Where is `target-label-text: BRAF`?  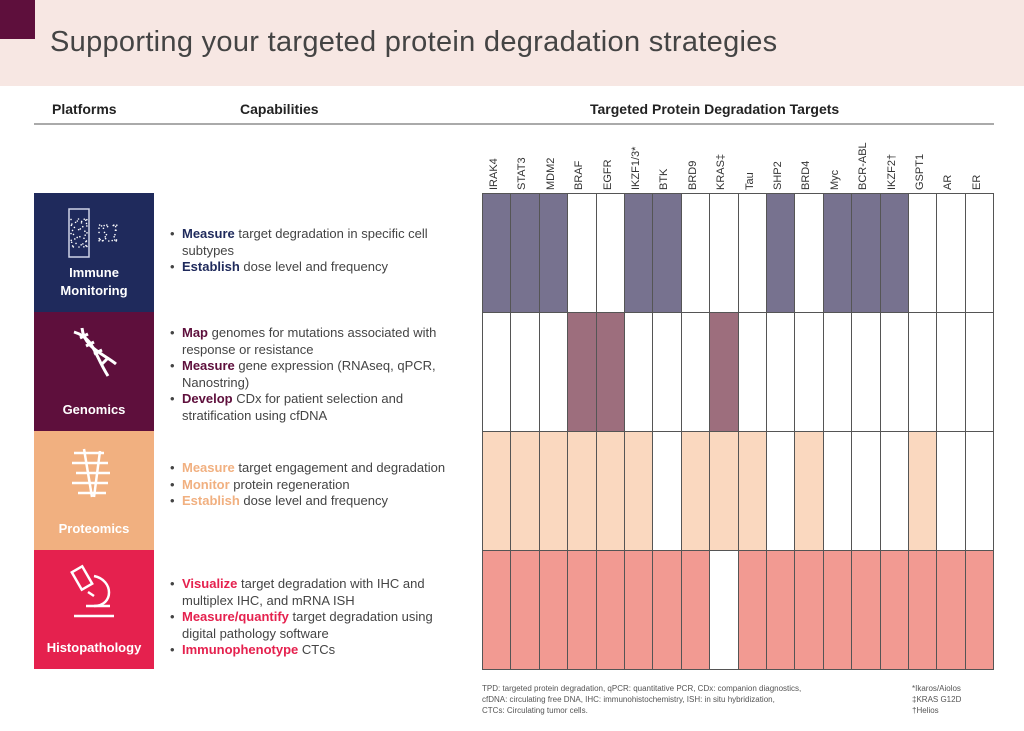 target-label-text: BRAF is located at coordinates (579, 175).